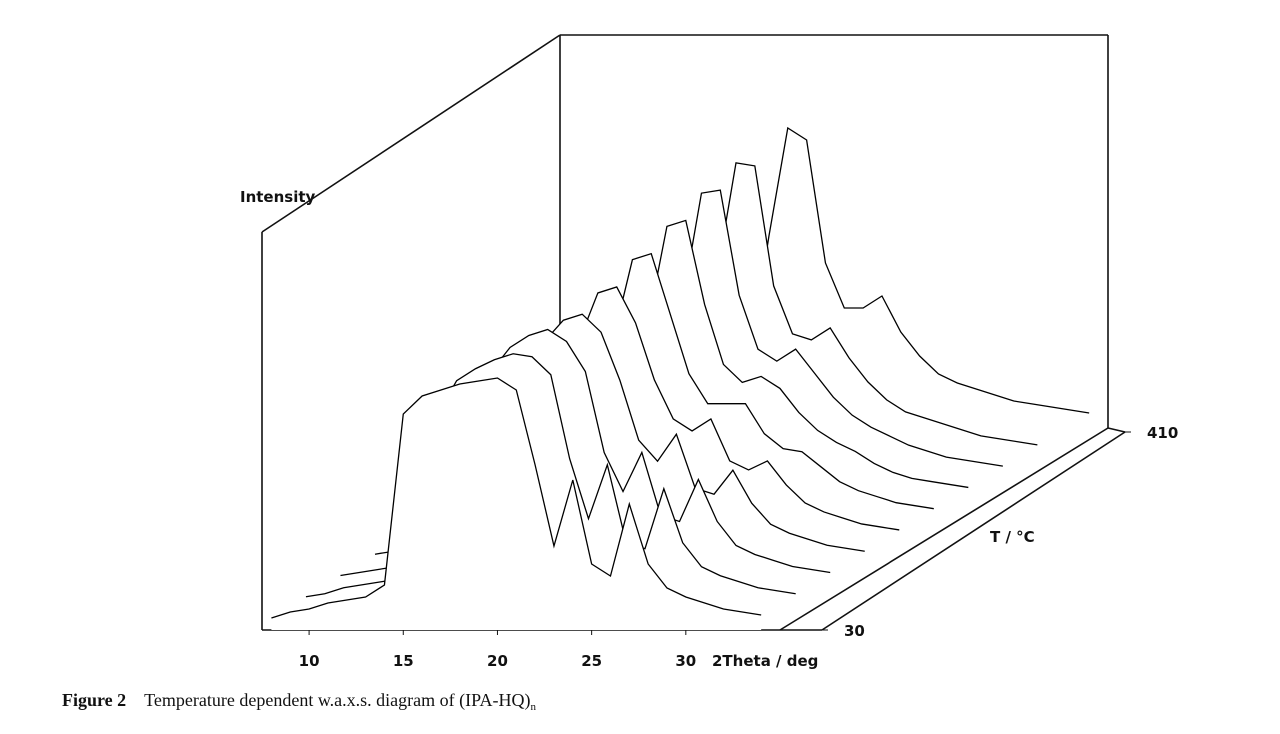  What do you see at coordinates (309, 661) in the screenshot?
I see `x-tick-label: 10` at bounding box center [309, 661].